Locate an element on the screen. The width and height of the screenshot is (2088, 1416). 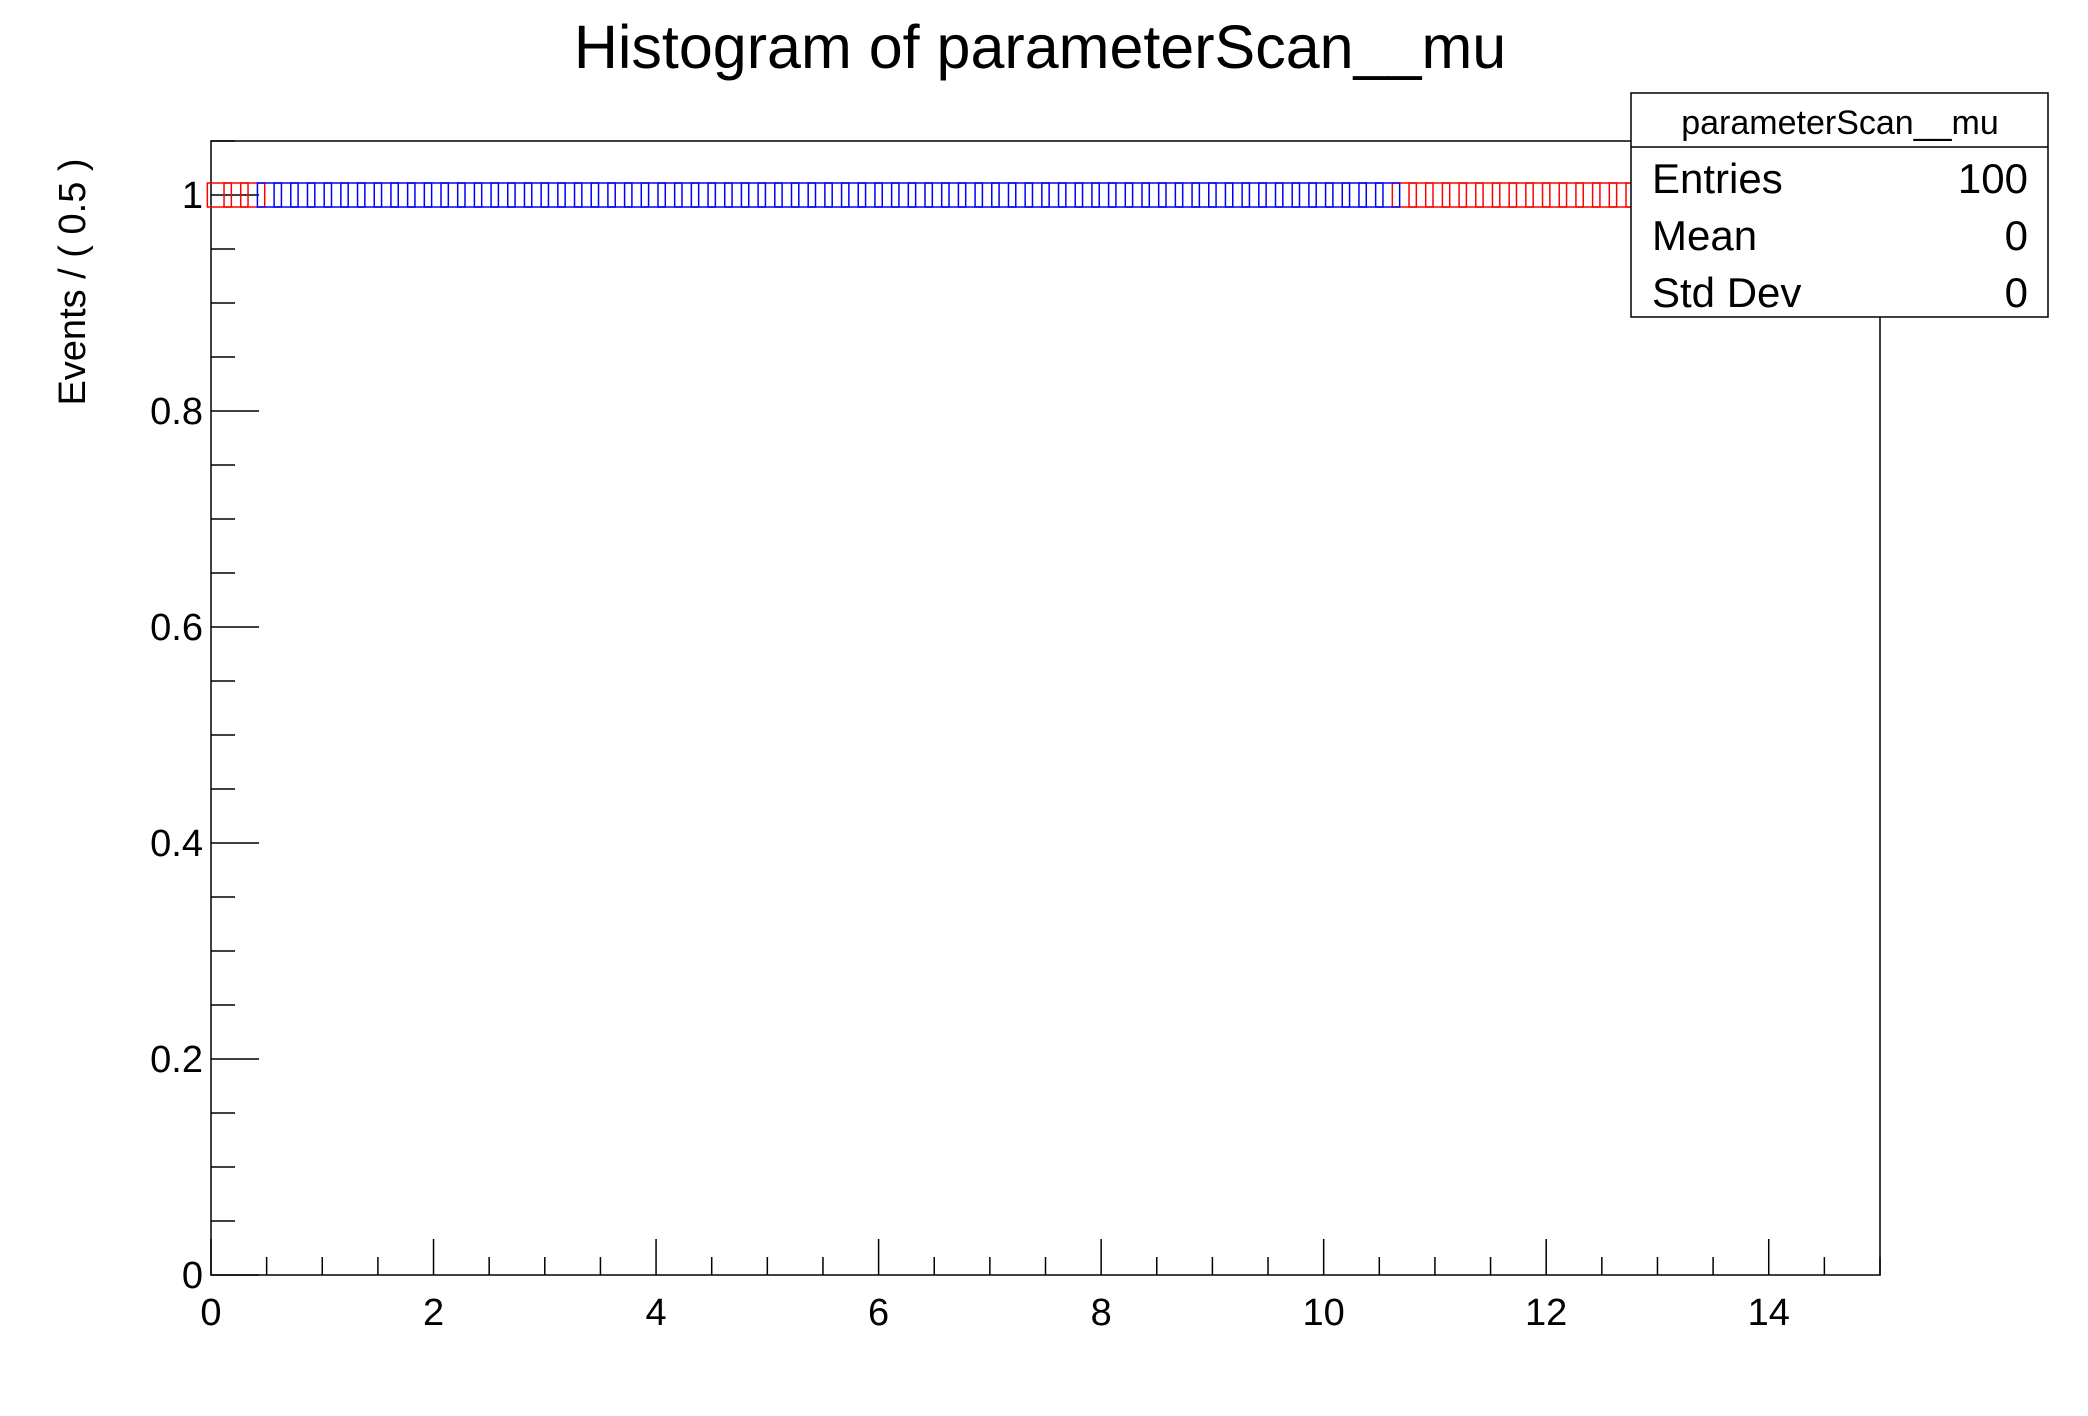
y-tick-label: 0.6 is located at coordinates (176, 628).